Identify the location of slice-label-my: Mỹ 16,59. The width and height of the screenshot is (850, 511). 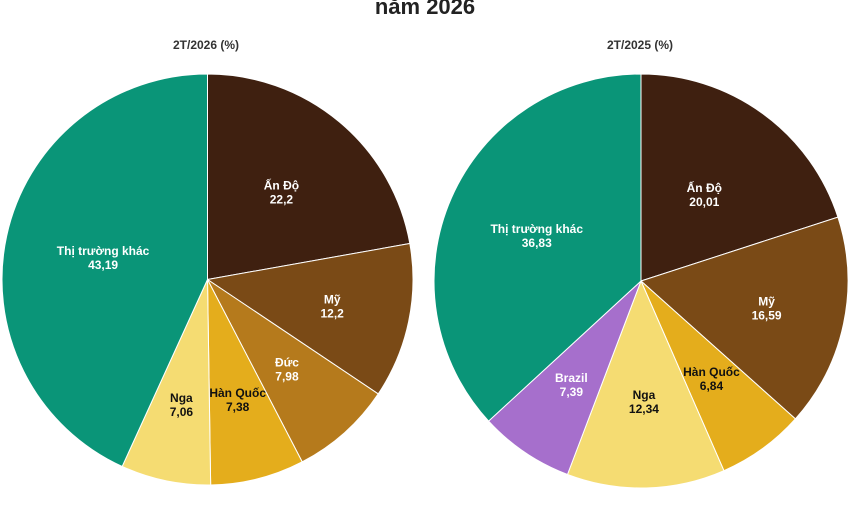
(767, 308).